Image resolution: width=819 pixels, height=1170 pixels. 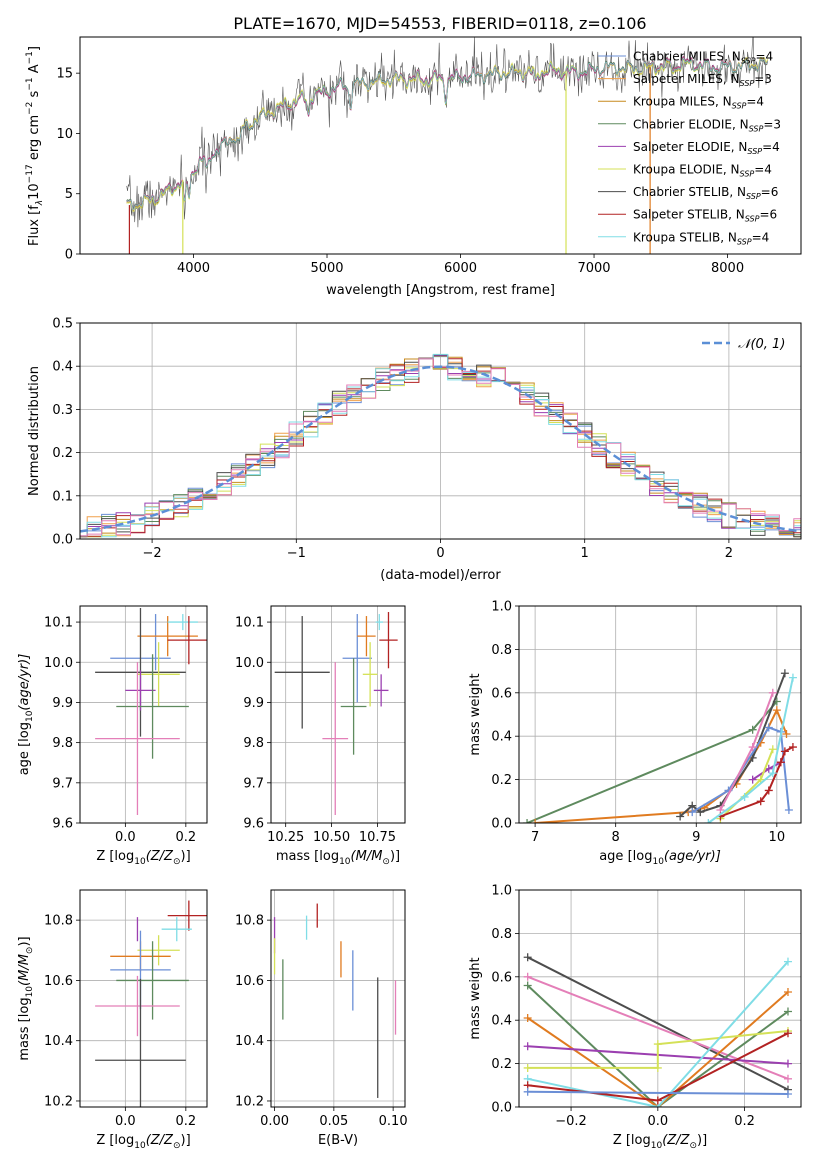 What do you see at coordinates (58, 1101) in the screenshot?
I see `y-tick-label: 10.2` at bounding box center [58, 1101].